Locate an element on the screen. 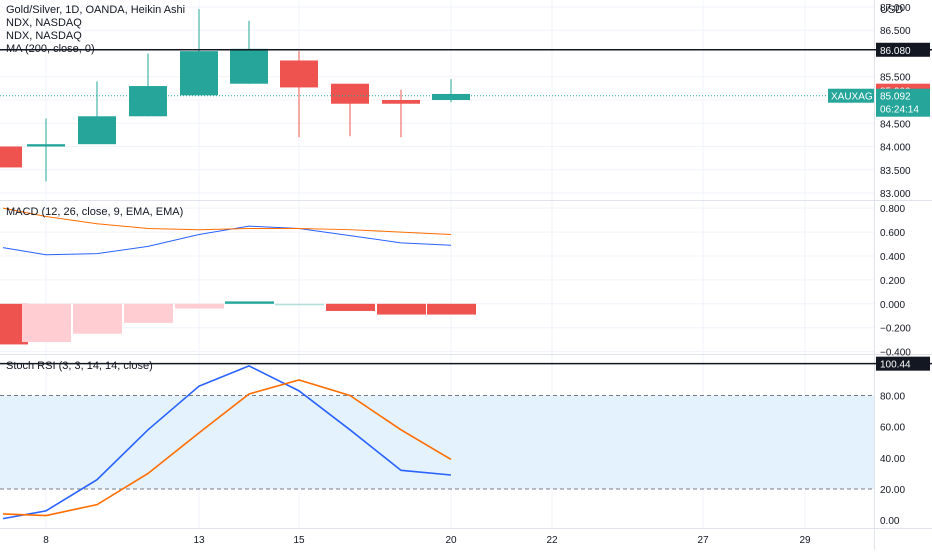 This screenshot has height=555, width=932. price-tick-label: 86.500 is located at coordinates (895, 31).